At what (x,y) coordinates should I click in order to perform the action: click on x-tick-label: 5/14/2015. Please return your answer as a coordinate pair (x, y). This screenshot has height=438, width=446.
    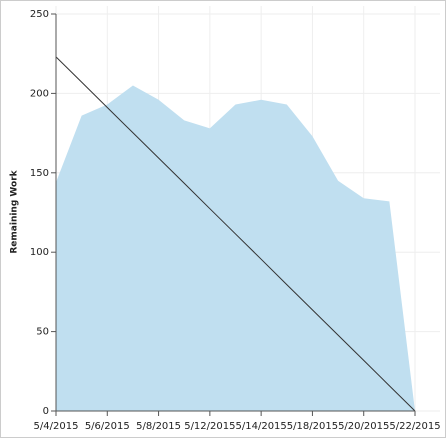
    Looking at the image, I should click on (261, 426).